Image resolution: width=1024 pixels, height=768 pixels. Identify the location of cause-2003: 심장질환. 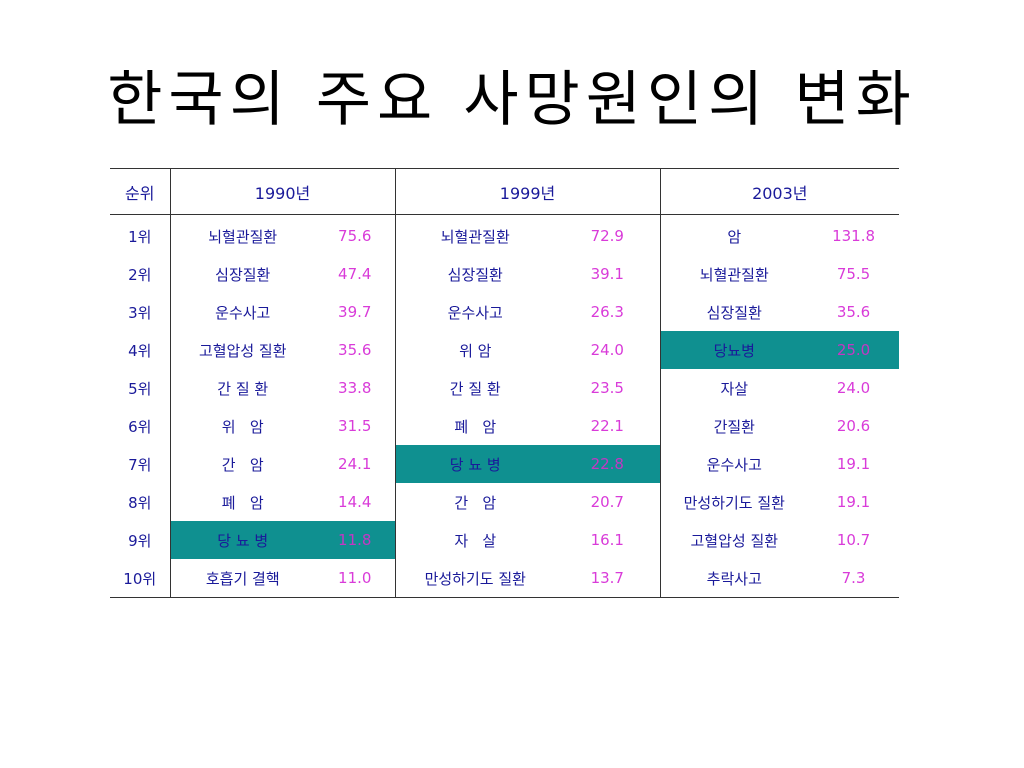
(734, 312).